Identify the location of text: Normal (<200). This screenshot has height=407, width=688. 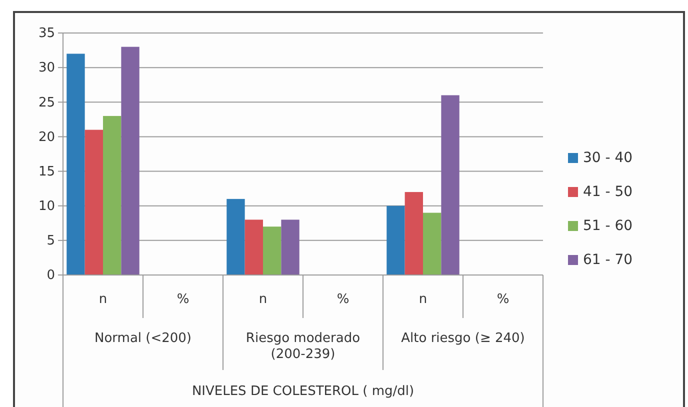
(143, 338).